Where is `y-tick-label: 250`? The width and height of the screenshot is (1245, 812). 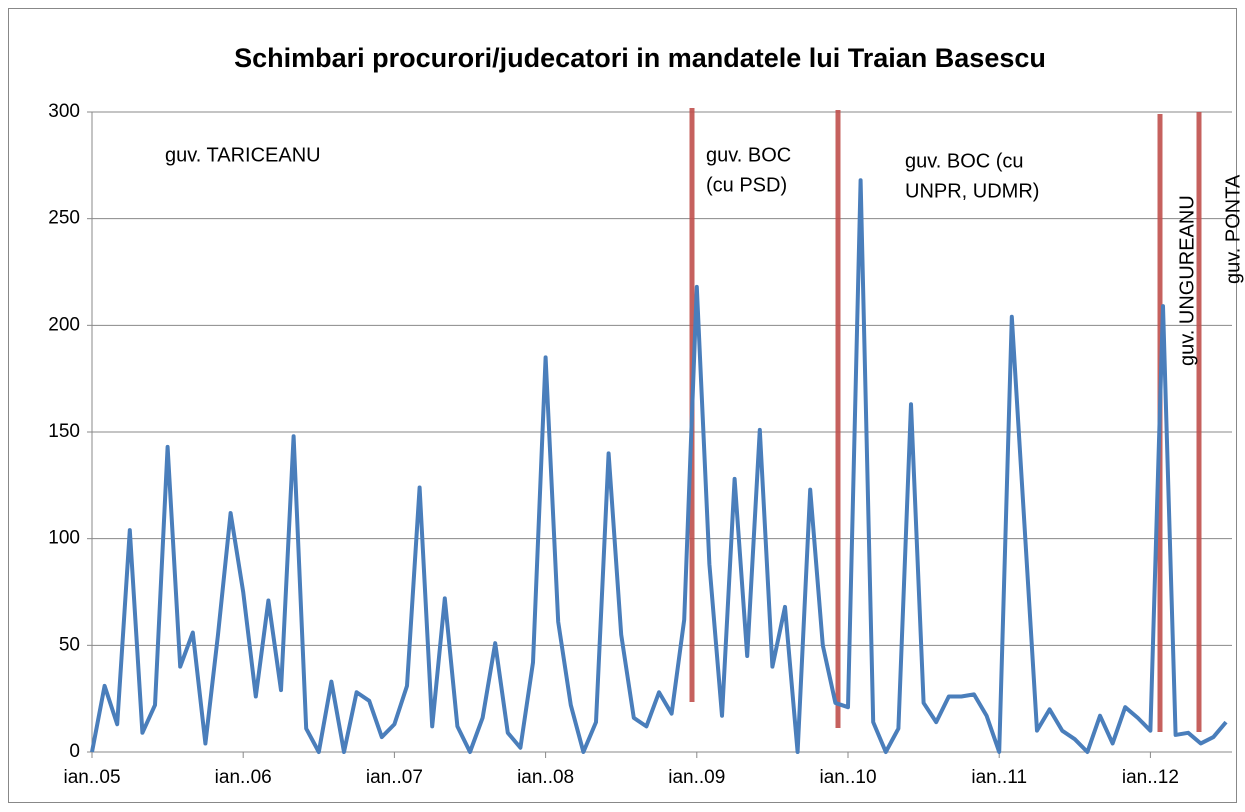
y-tick-label: 250 is located at coordinates (64, 218).